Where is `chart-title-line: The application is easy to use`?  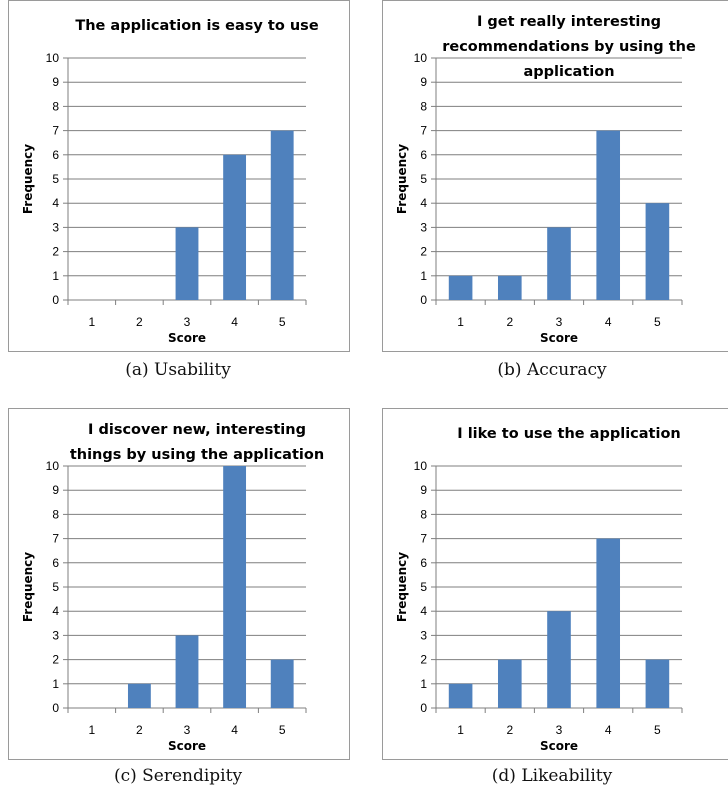
chart-title-line: The application is easy to use is located at coordinates (196, 26).